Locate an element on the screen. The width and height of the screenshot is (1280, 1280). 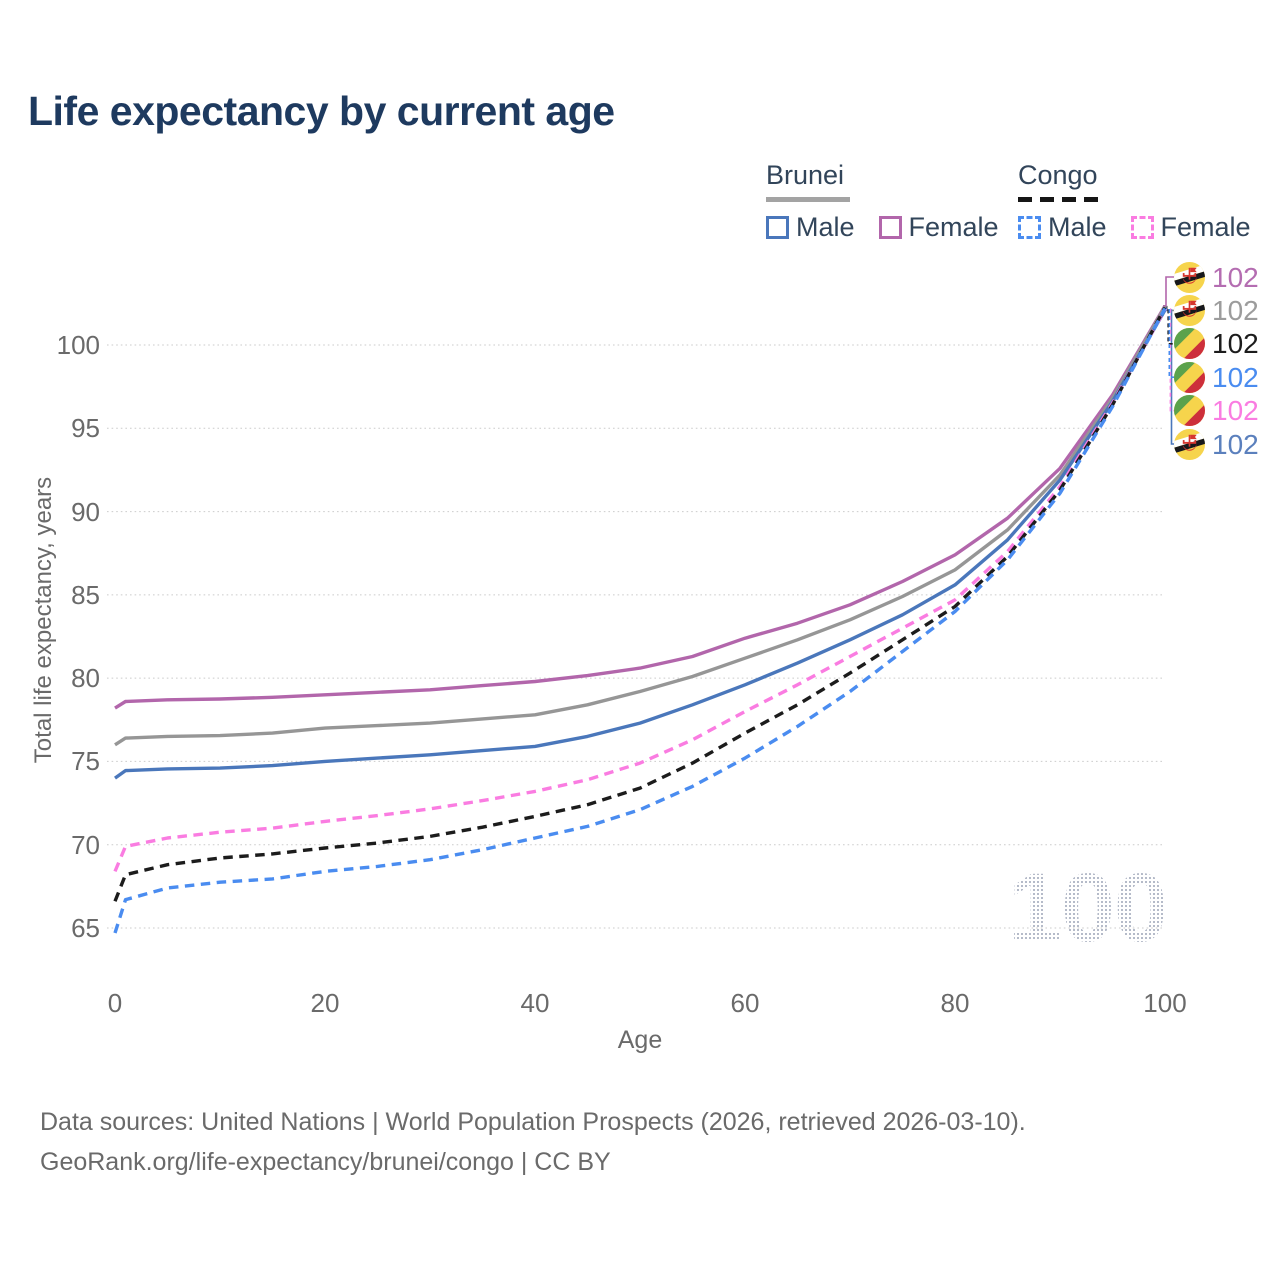
x-tick-label: 20 is located at coordinates (325, 1003).